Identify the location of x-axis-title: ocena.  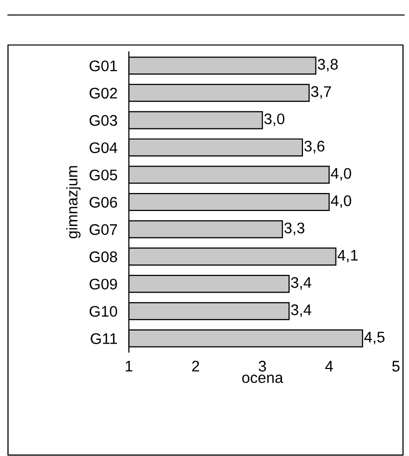
(263, 379).